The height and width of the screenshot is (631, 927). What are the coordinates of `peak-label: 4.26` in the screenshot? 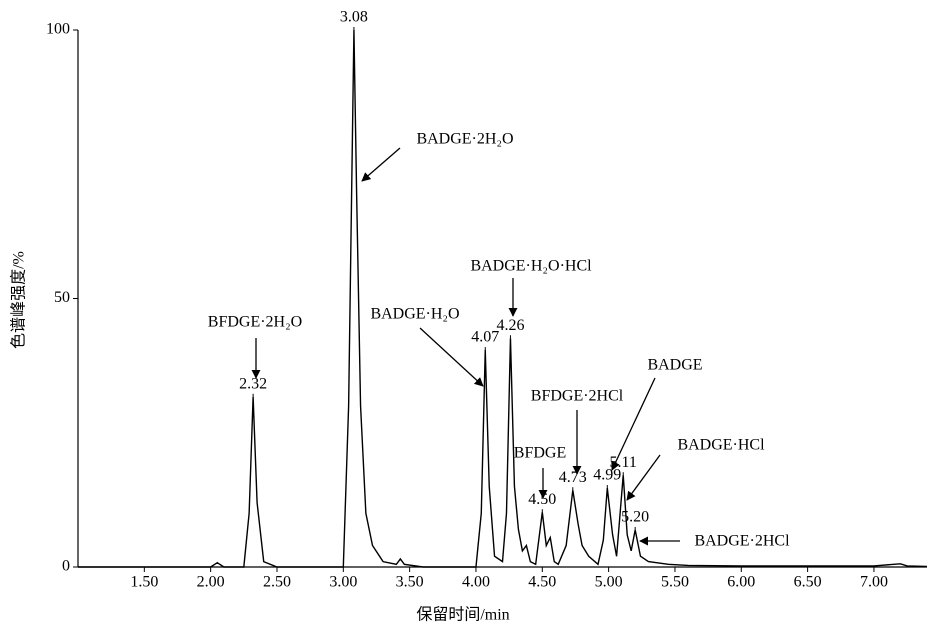 It's located at (510, 325).